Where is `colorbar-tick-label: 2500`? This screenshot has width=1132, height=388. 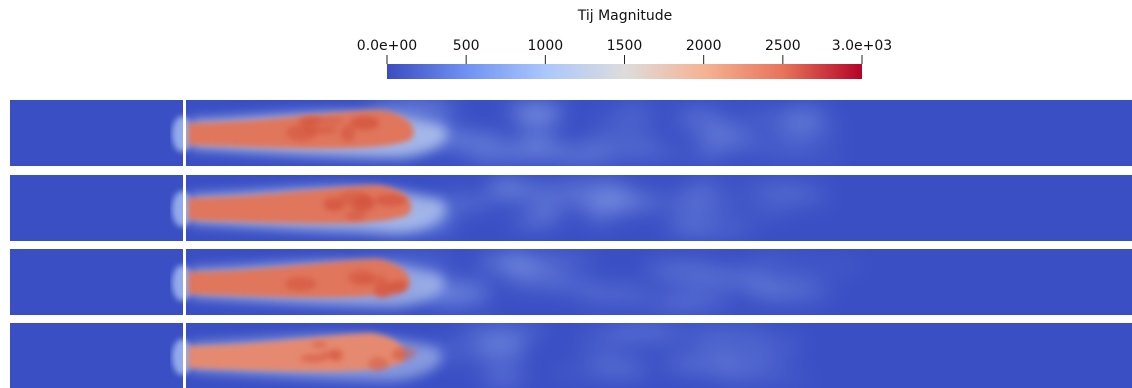
colorbar-tick-label: 2500 is located at coordinates (783, 46).